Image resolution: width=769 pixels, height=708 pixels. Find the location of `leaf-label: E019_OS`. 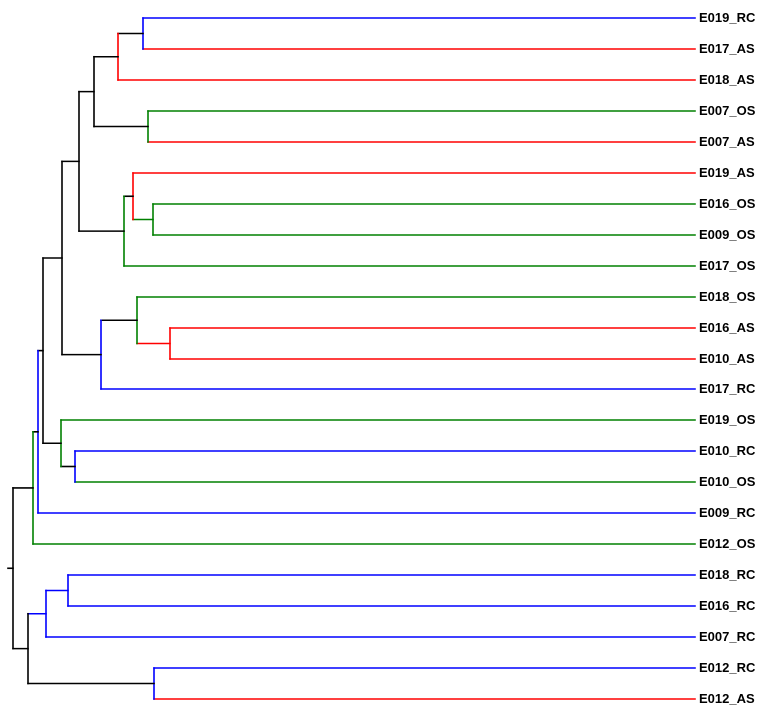

leaf-label: E019_OS is located at coordinates (727, 419).